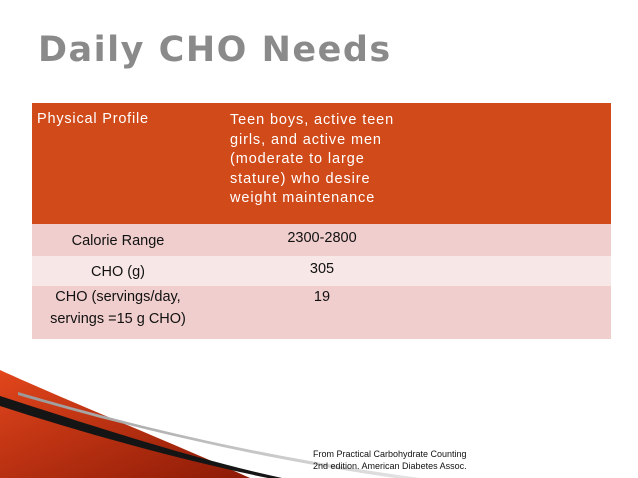 The width and height of the screenshot is (638, 478). Describe the element at coordinates (215, 50) in the screenshot. I see `slide-title: Daily CHO Needs` at that location.